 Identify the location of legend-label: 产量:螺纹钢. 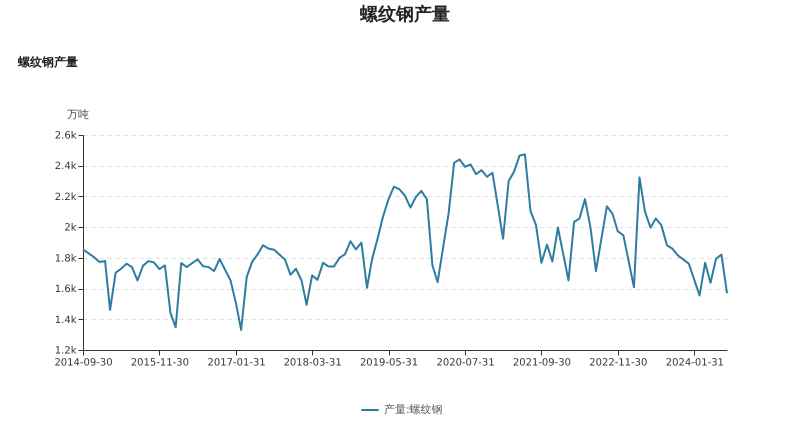
(413, 409).